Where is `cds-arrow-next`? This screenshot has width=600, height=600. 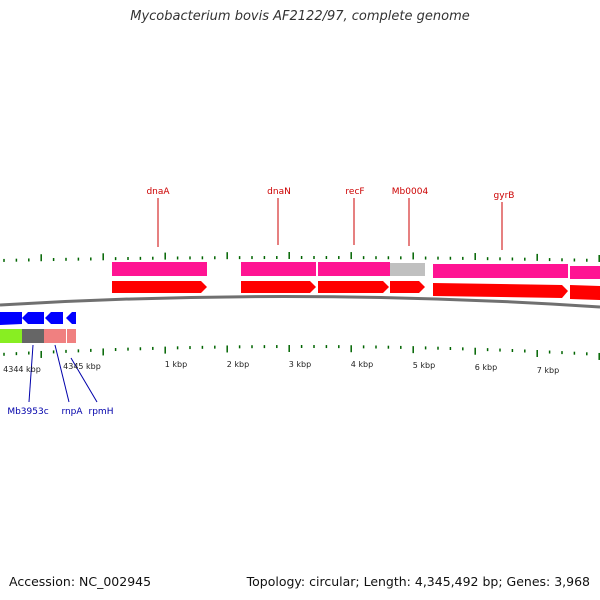 cds-arrow-next is located at coordinates (585, 292).